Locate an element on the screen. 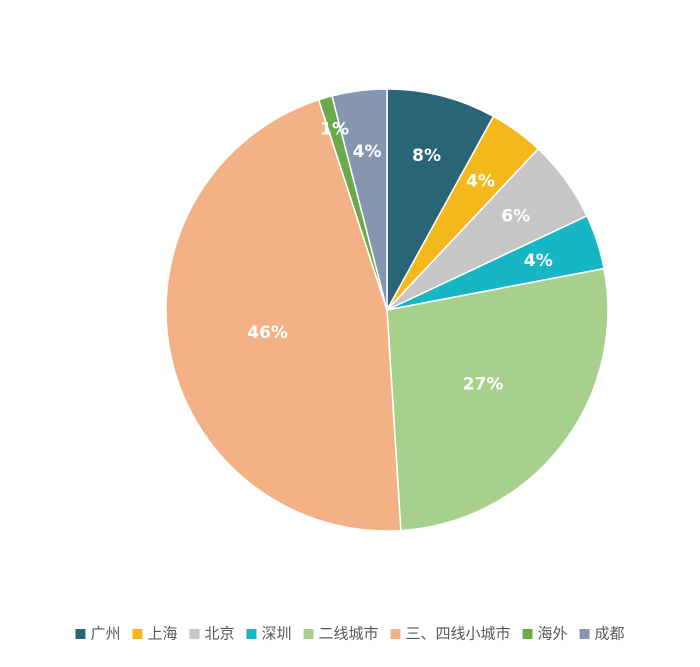  legend-label: 北京 is located at coordinates (219, 634).